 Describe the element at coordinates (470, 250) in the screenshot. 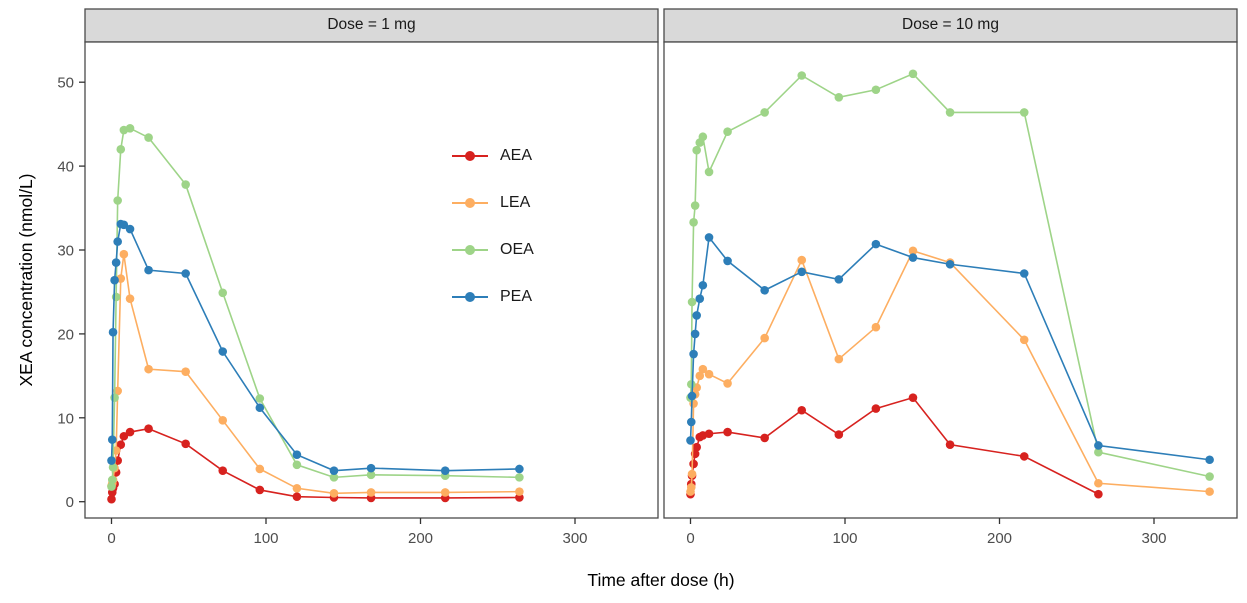

I see `oea-line-dot-symbol` at that location.